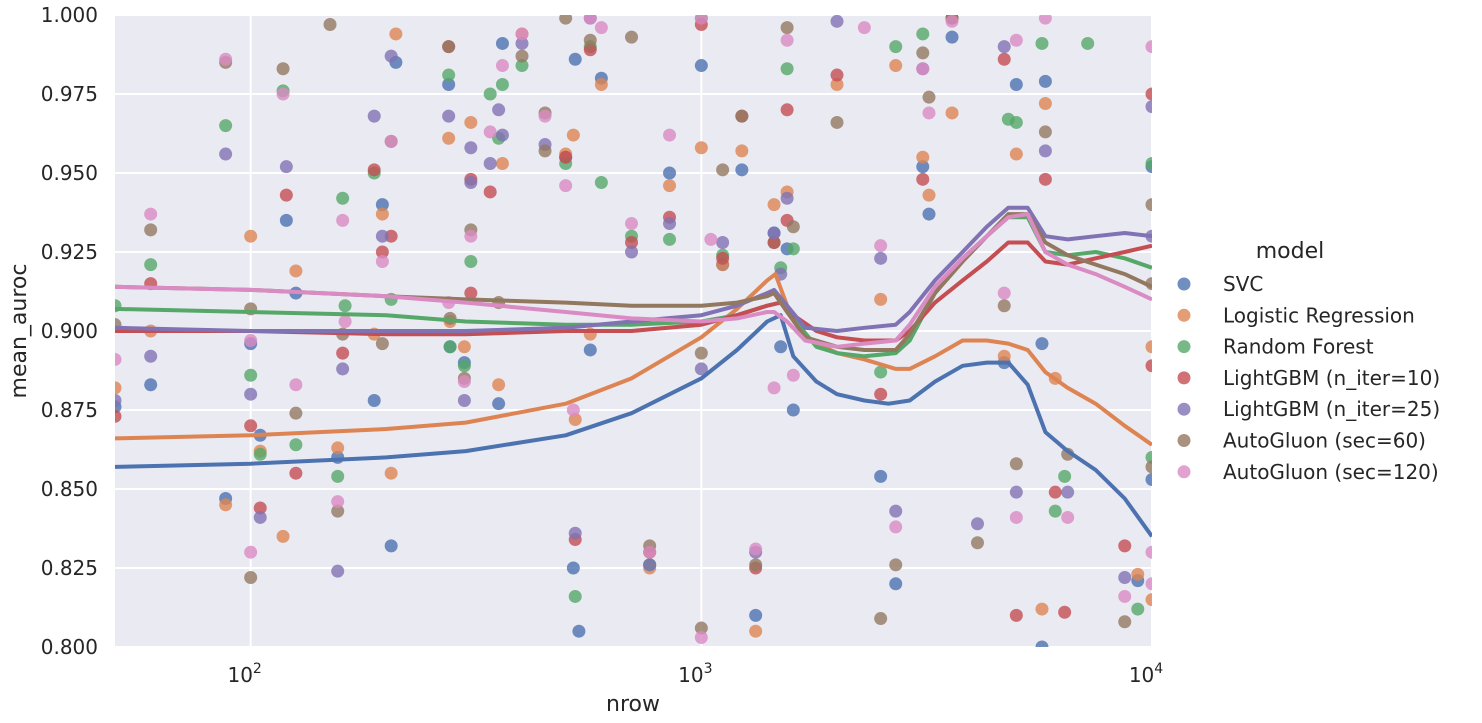 This screenshot has width=1482, height=723. Describe the element at coordinates (69, 647) in the screenshot. I see `y-tick-label: 0.800` at that location.